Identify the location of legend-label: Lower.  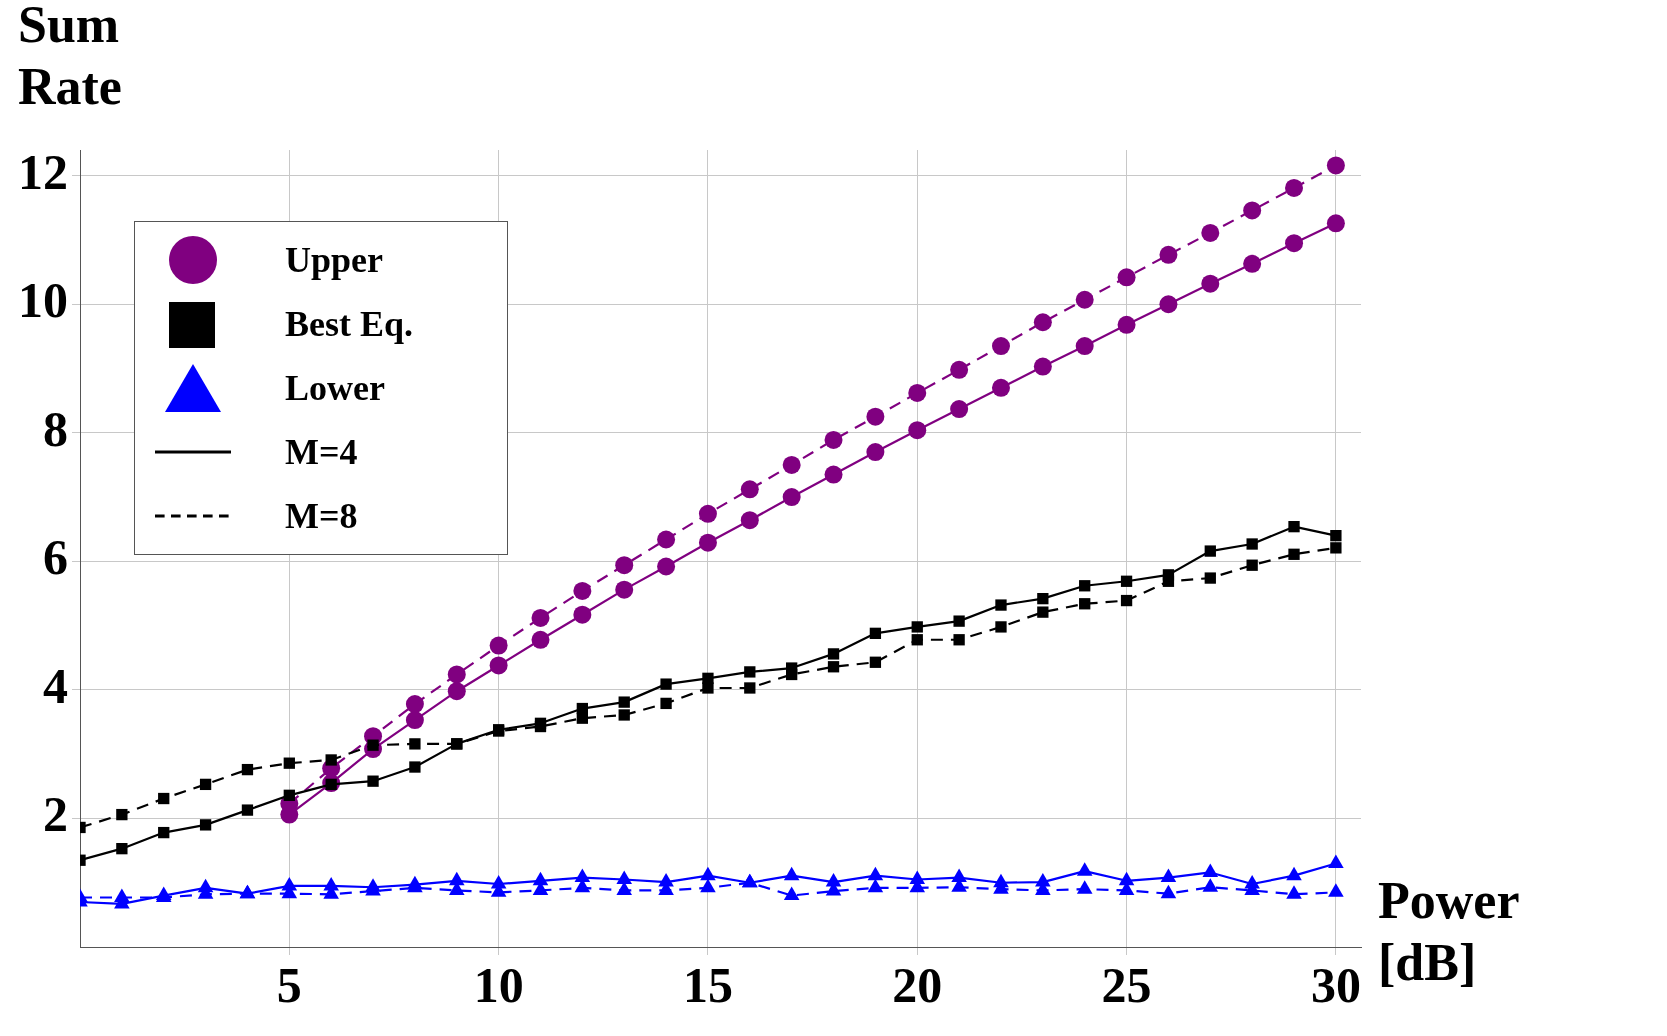
(335, 388).